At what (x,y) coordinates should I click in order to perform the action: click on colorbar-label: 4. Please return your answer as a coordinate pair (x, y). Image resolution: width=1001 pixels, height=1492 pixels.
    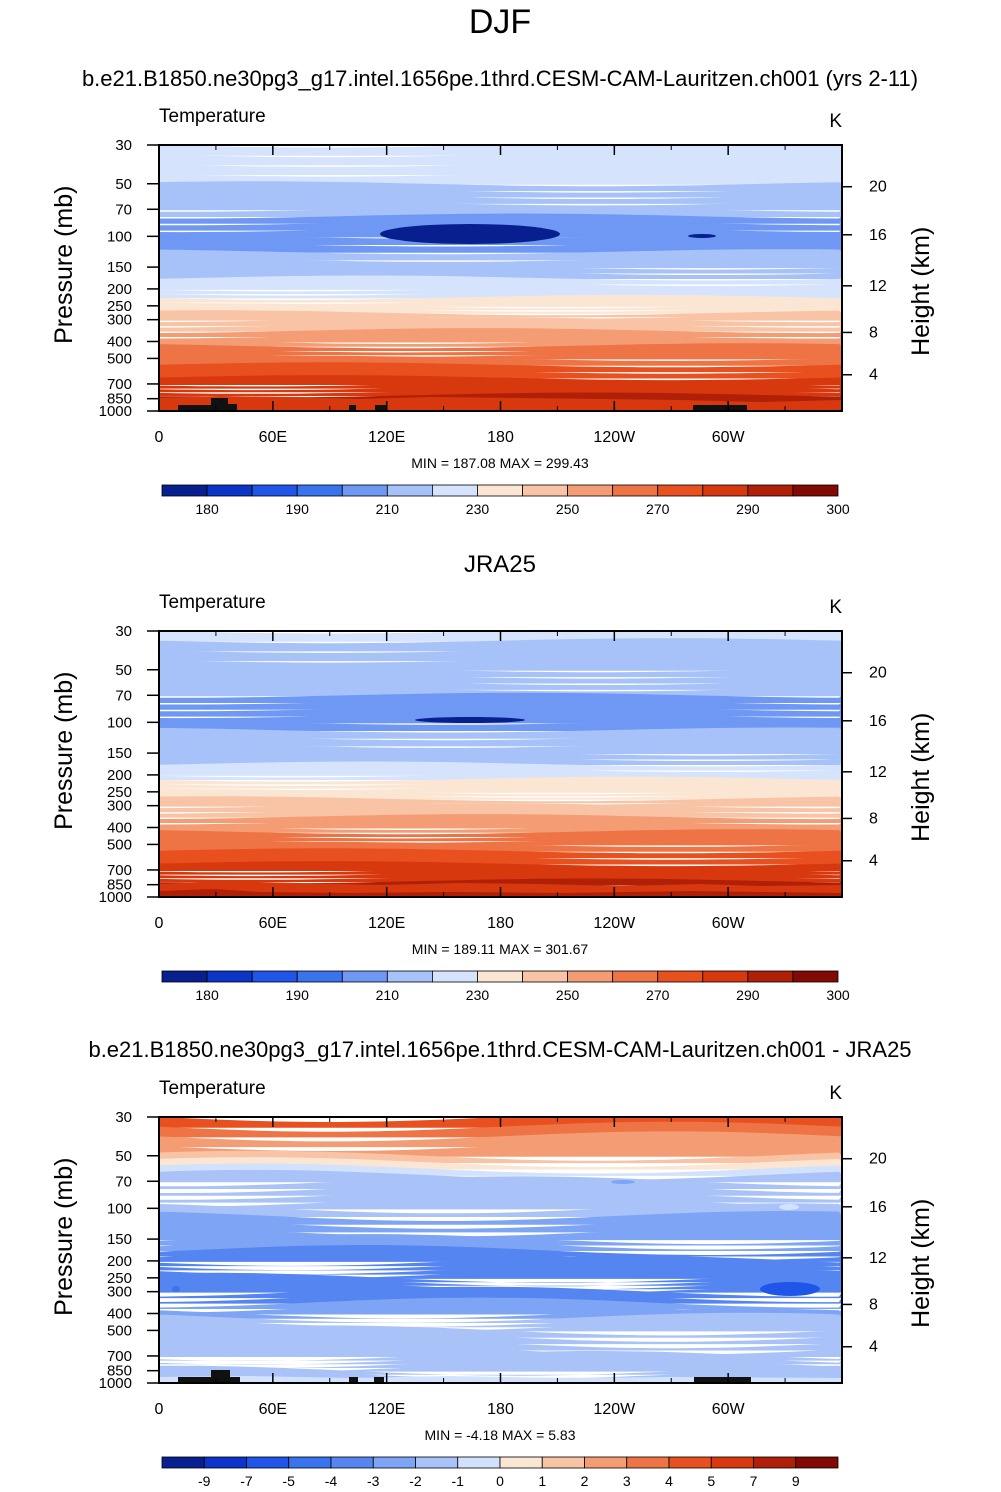
    Looking at the image, I should click on (669, 1481).